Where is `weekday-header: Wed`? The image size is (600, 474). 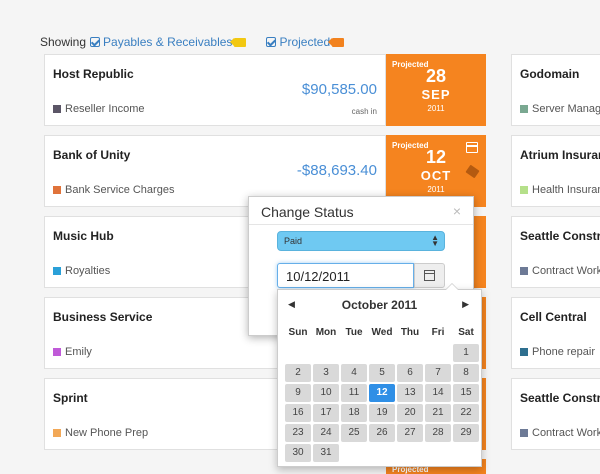
weekday-header: Wed is located at coordinates (382, 332).